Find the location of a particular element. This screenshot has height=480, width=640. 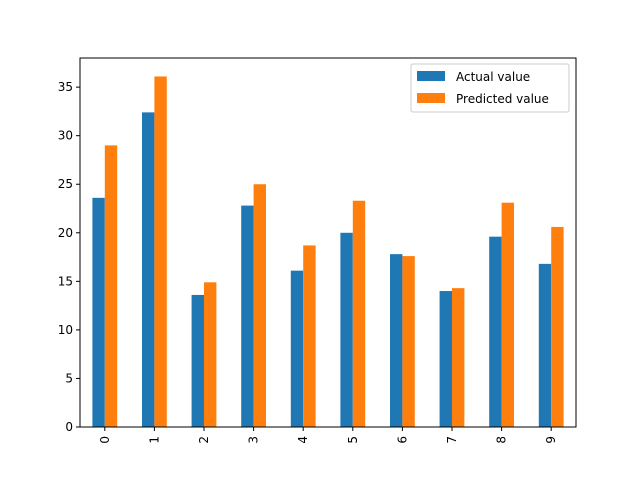

x-tick-label: 3 is located at coordinates (254, 440).